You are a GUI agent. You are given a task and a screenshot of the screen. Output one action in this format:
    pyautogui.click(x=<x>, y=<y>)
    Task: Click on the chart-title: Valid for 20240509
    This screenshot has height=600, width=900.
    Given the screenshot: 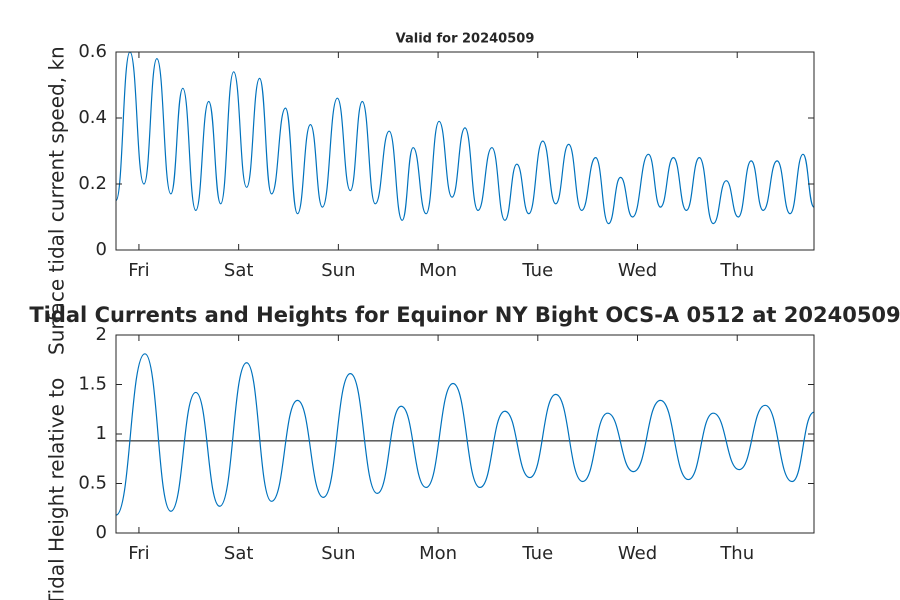 What is the action you would take?
    pyautogui.click(x=465, y=39)
    